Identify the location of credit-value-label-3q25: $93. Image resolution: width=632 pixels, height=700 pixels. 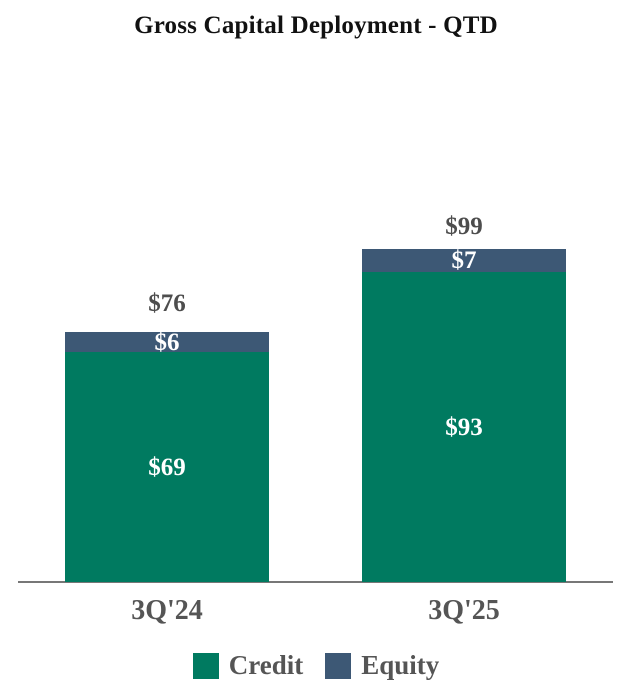
(464, 427).